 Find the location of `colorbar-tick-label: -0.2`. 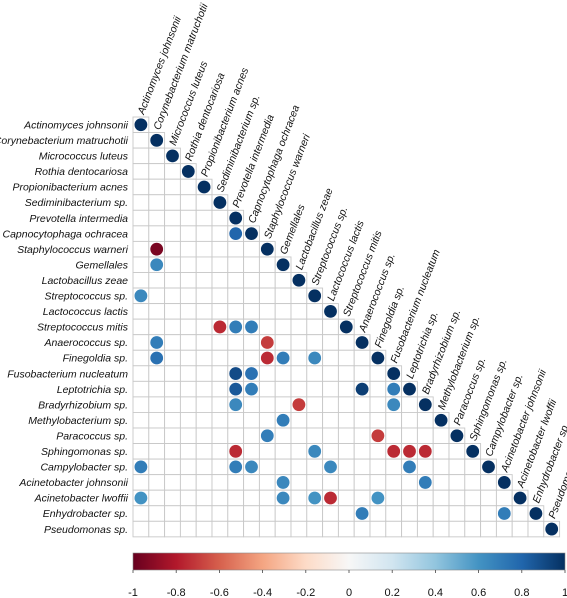

colorbar-tick-label: -0.2 is located at coordinates (305, 592).